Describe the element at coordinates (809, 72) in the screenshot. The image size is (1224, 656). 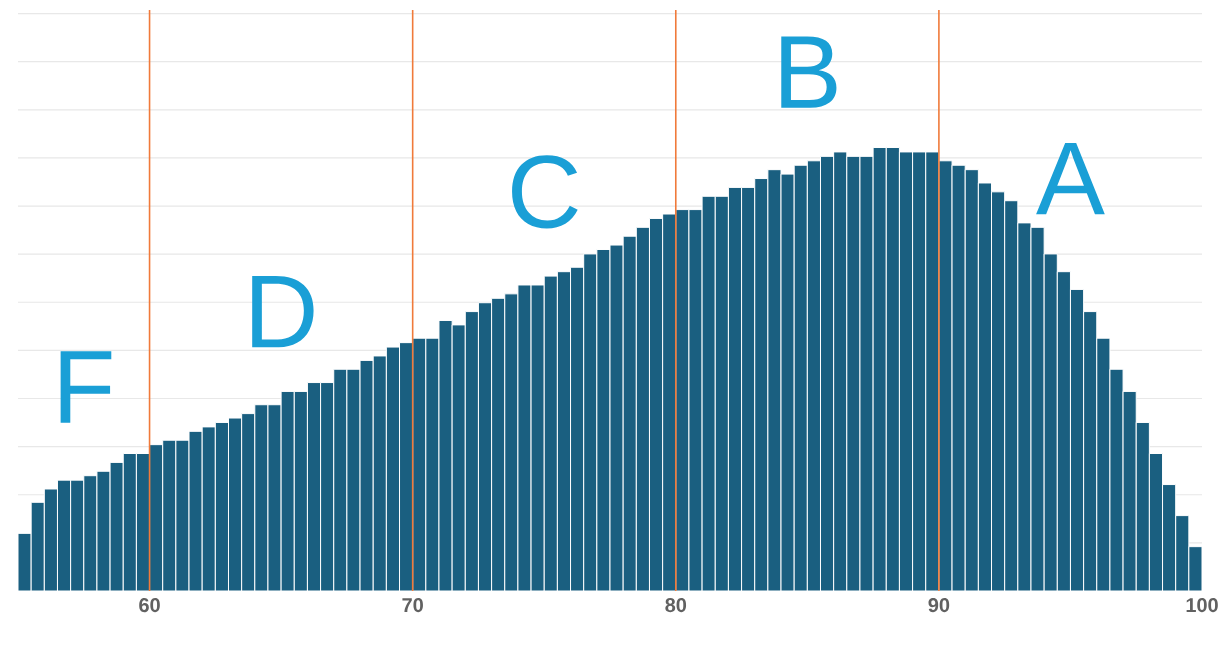
I see `text: B` at that location.